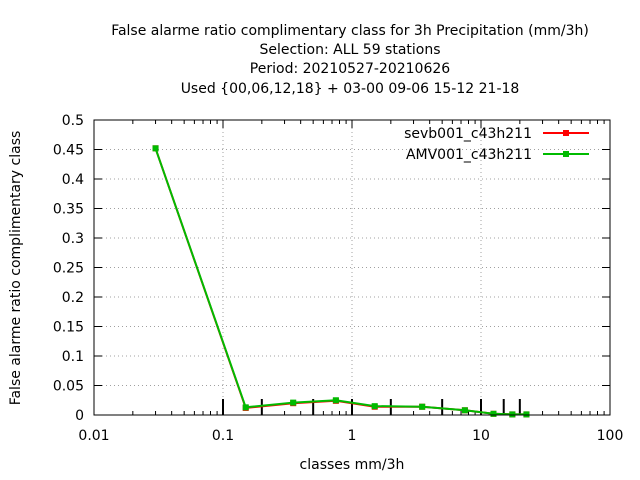 Image resolution: width=640 pixels, height=480 pixels. Describe the element at coordinates (68, 387) in the screenshot. I see `y-tick-label: 0.05` at that location.